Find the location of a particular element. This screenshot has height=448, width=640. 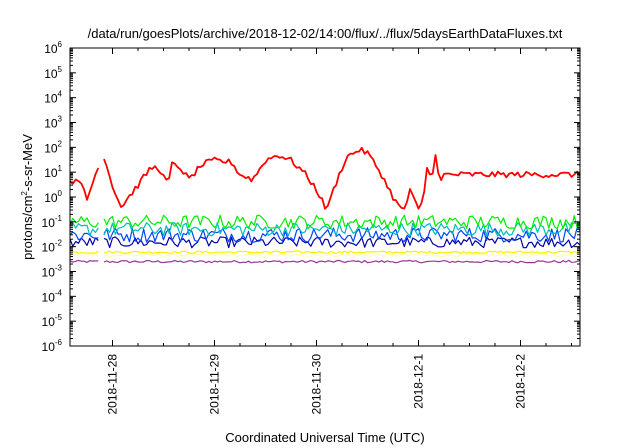

y-tick-label: 10⁻⁴ is located at coordinates (52, 296).